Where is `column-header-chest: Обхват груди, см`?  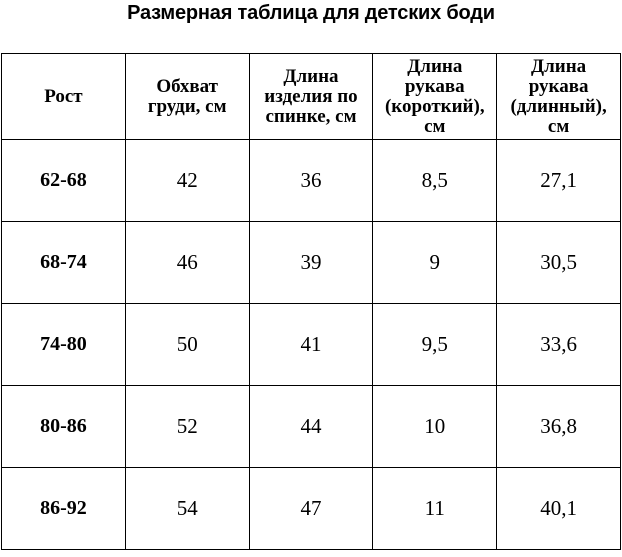 column-header-chest: Обхват груди, см is located at coordinates (187, 96).